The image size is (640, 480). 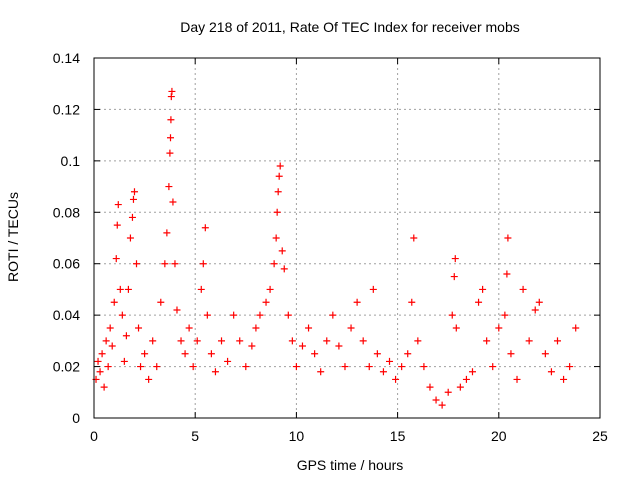 What do you see at coordinates (297, 436) in the screenshot?
I see `x-tick-label: 10` at bounding box center [297, 436].